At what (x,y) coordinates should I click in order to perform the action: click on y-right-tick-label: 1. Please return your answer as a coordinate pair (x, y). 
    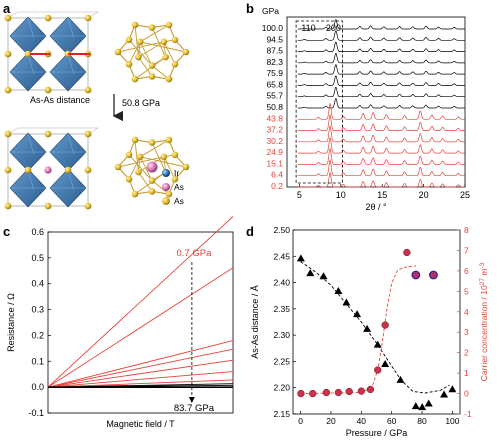
    Looking at the image, I should click on (466, 373).